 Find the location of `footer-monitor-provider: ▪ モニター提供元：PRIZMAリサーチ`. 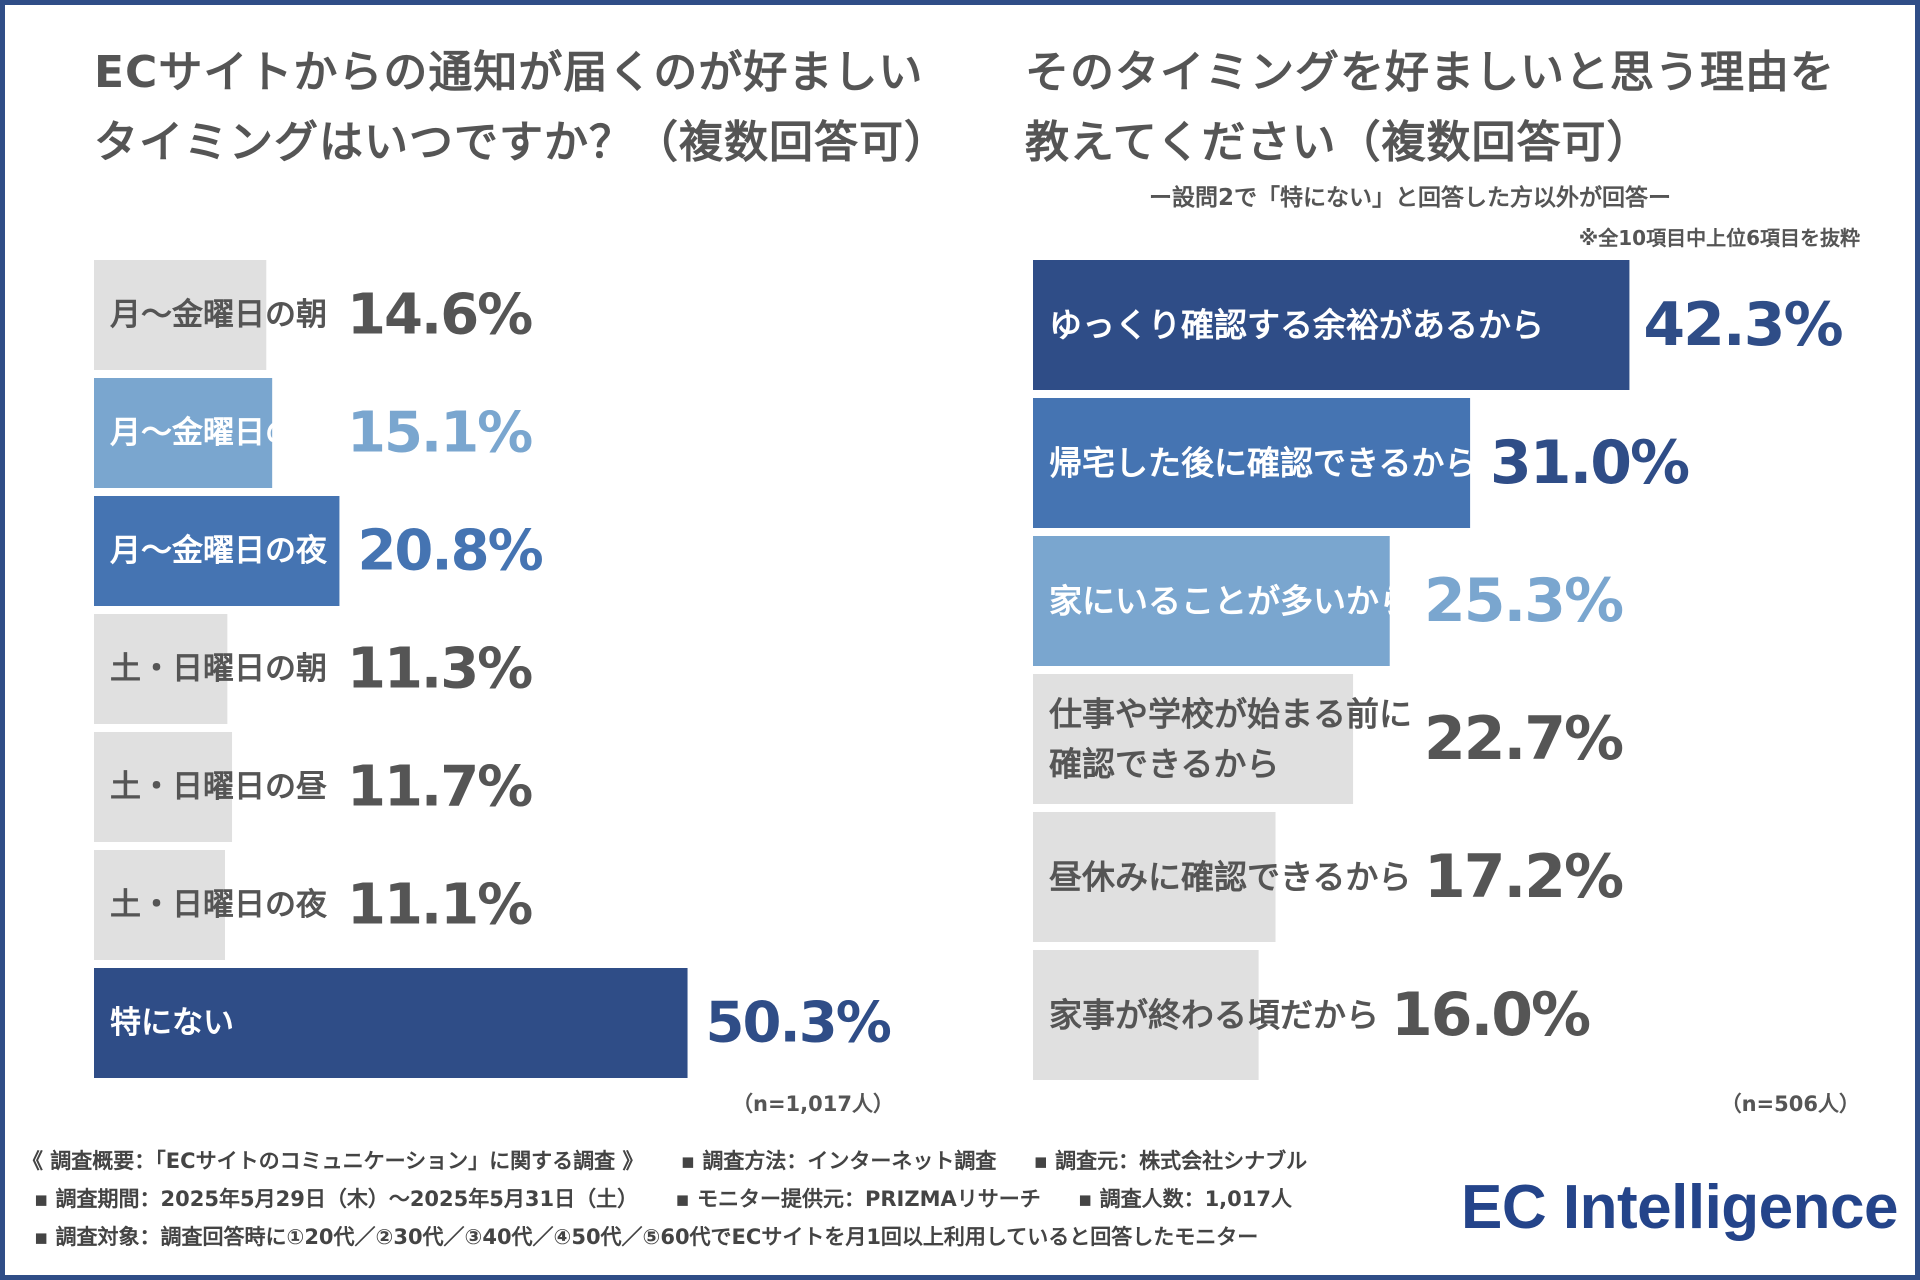

footer-monitor-provider: ▪ モニター提供元：PRIZMAリサーチ is located at coordinates (858, 1199).